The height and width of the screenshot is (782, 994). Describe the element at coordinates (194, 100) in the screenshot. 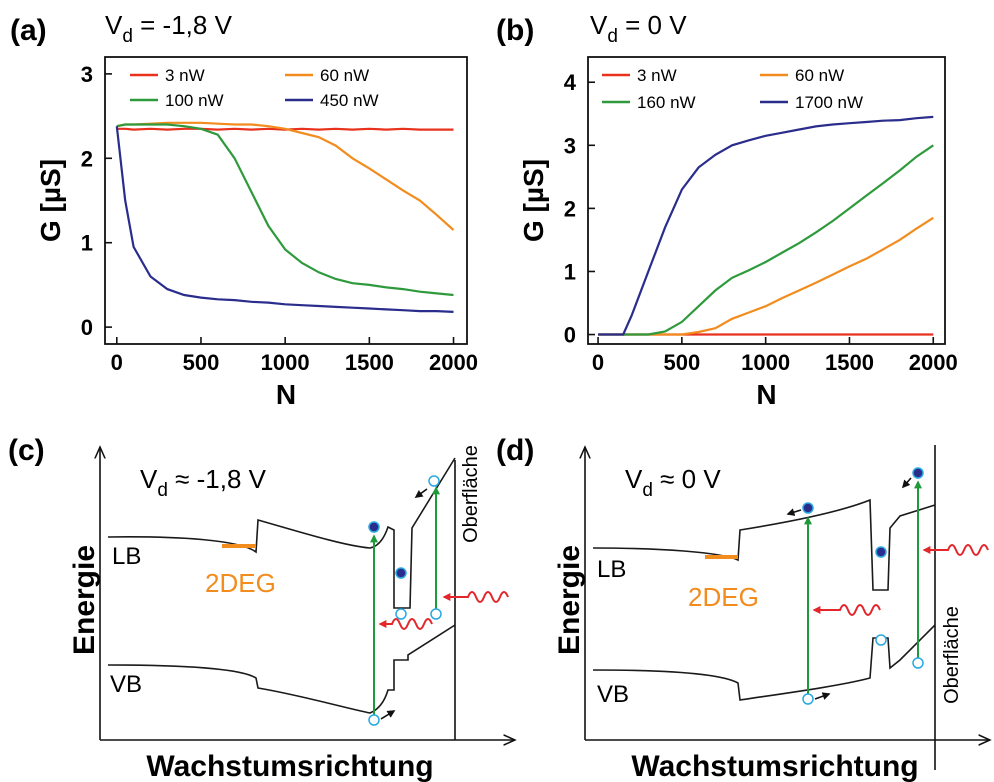

I see `legend-label: 100 nW` at that location.